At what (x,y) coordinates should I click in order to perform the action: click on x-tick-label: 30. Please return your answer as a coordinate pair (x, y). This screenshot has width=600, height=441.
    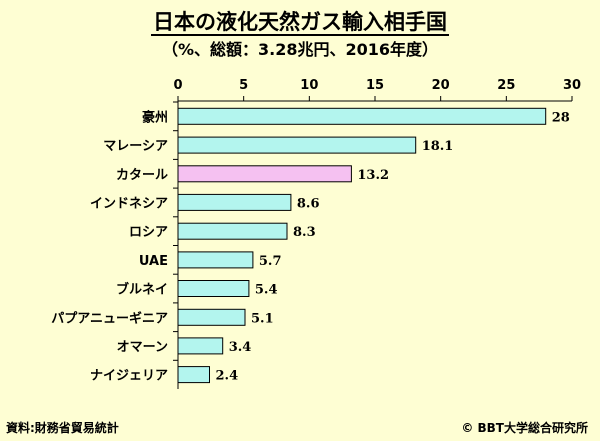
    Looking at the image, I should click on (572, 85).